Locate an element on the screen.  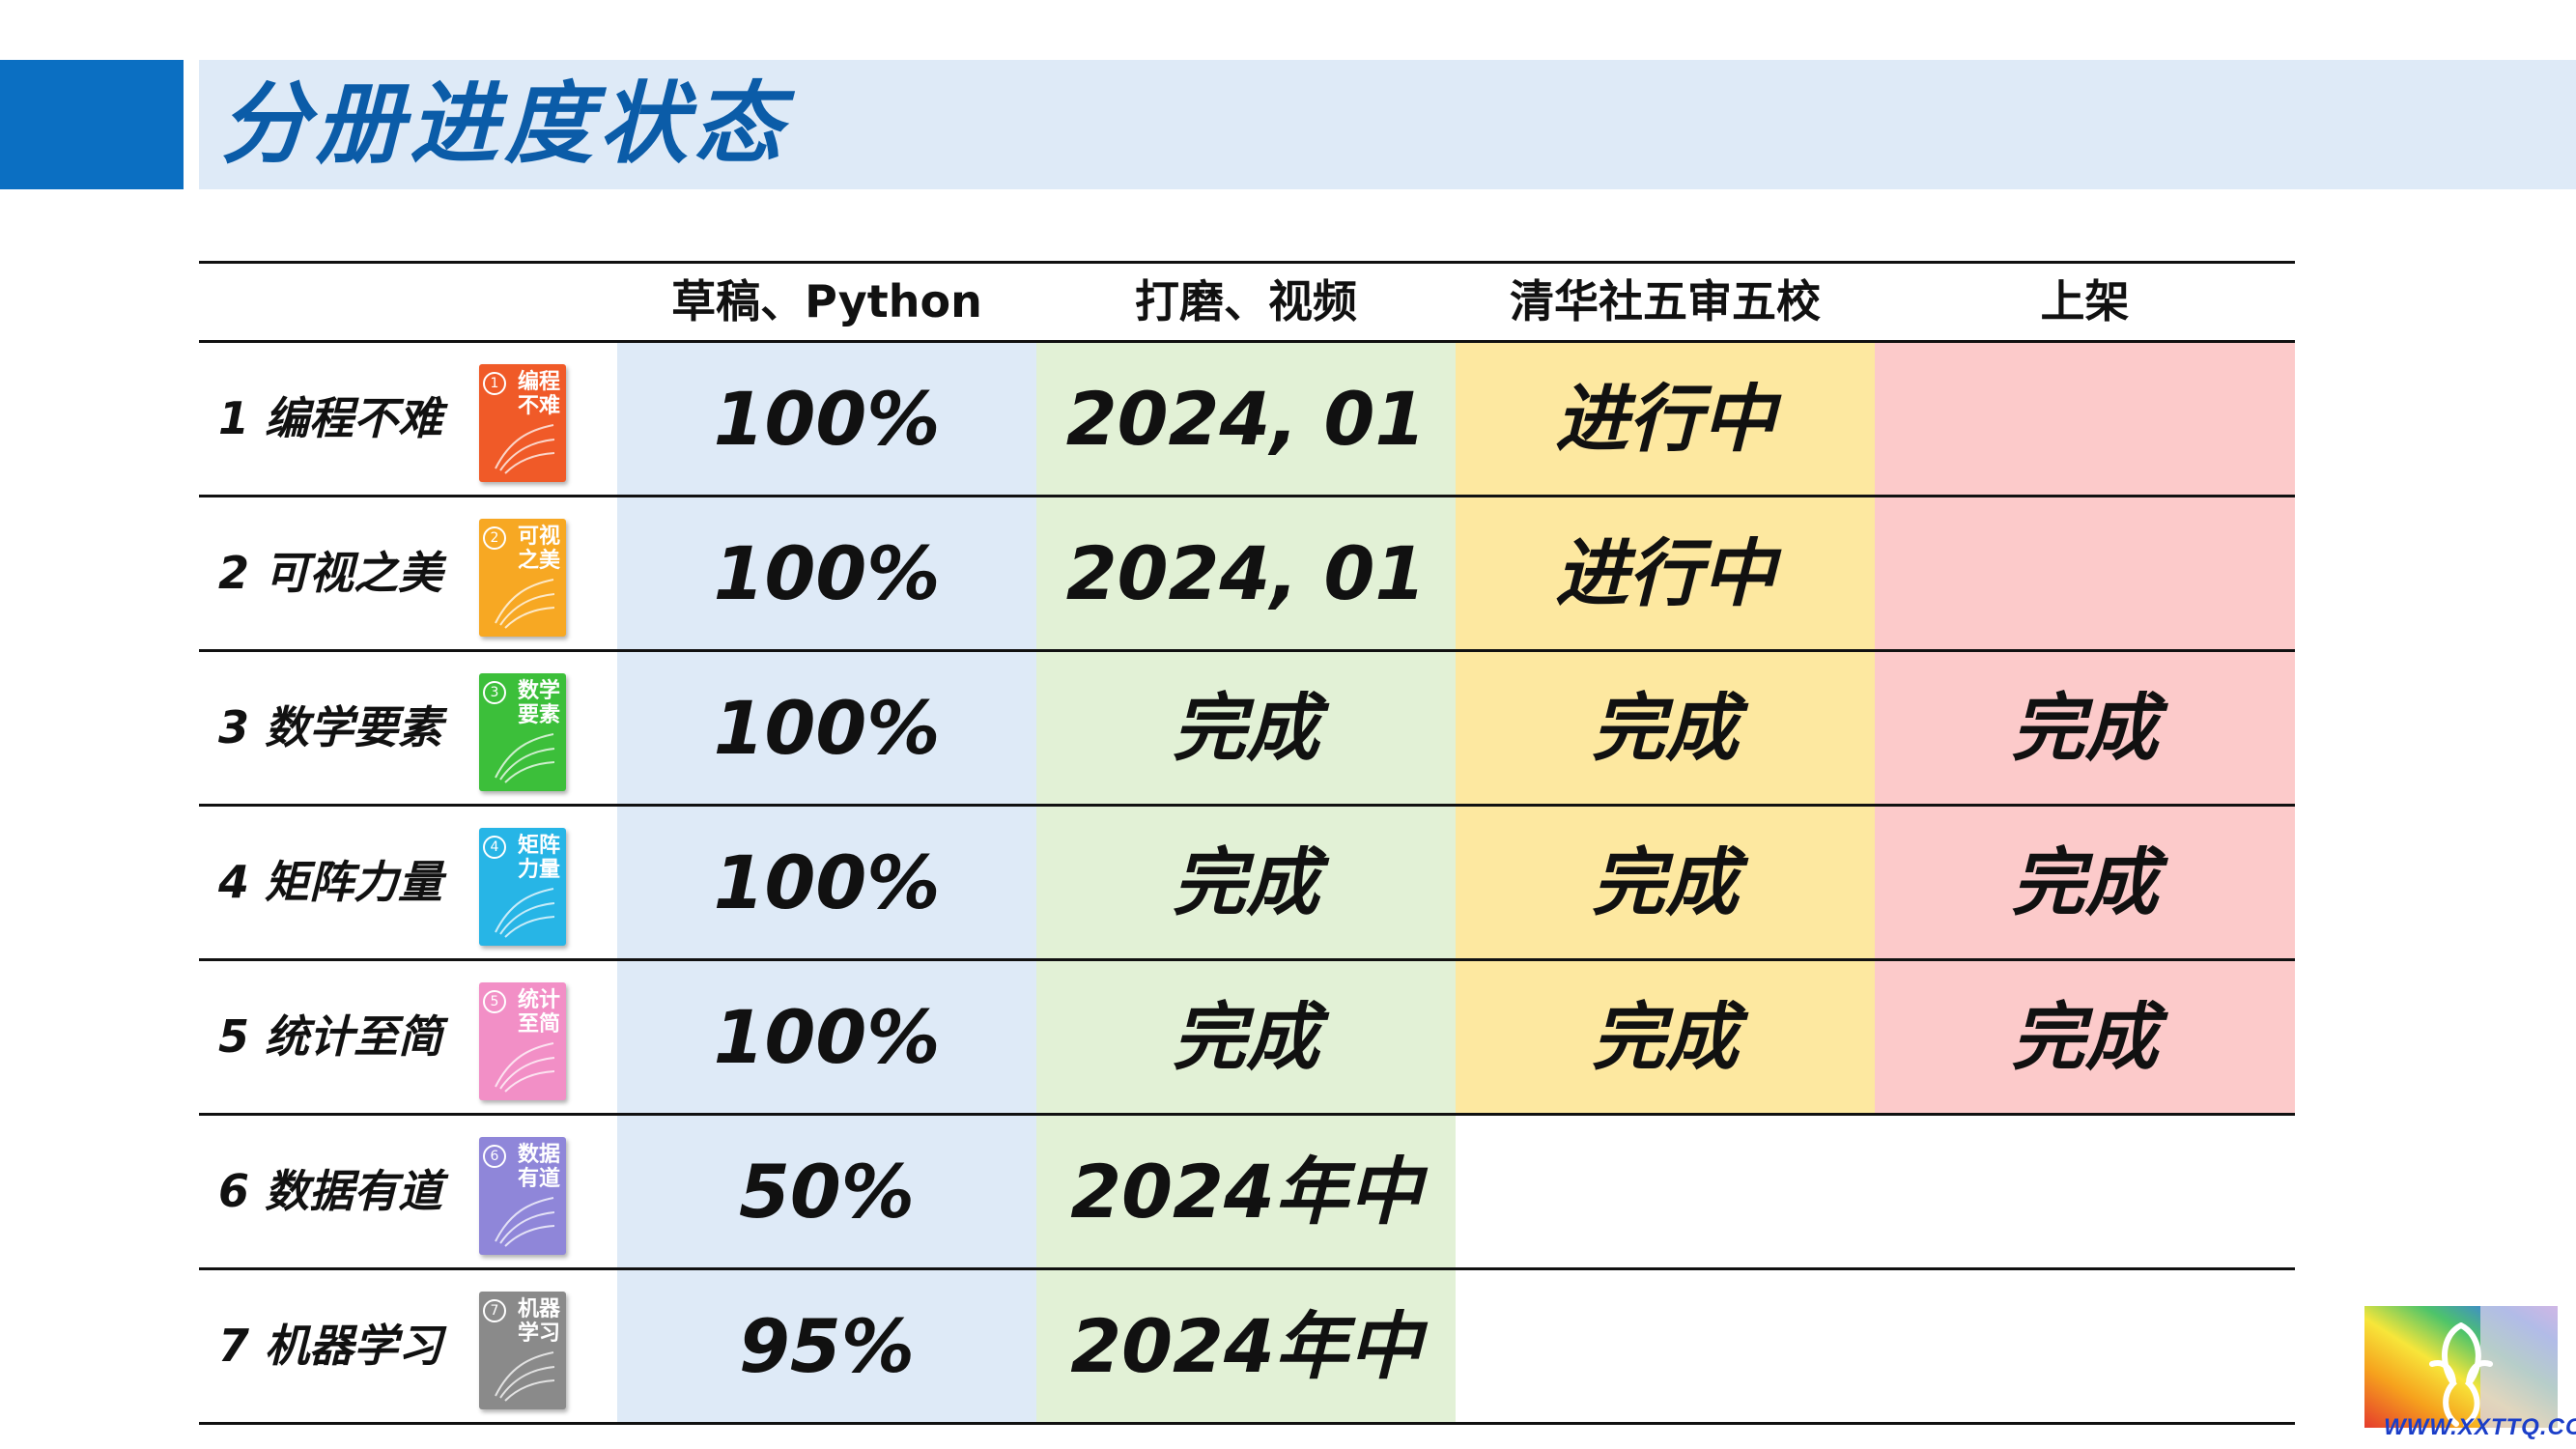
page-title: 分册进度状态 is located at coordinates (504, 124).